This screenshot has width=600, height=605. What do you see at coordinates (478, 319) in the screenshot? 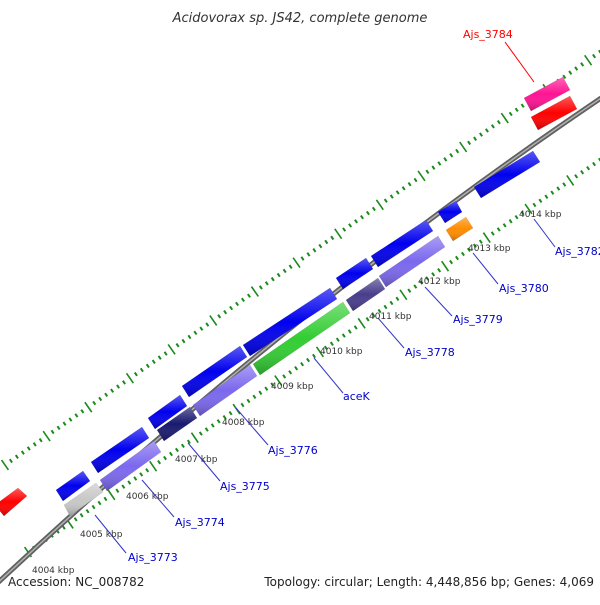
I see `gene-label-ajs-3779: Ajs_3779` at bounding box center [478, 319].